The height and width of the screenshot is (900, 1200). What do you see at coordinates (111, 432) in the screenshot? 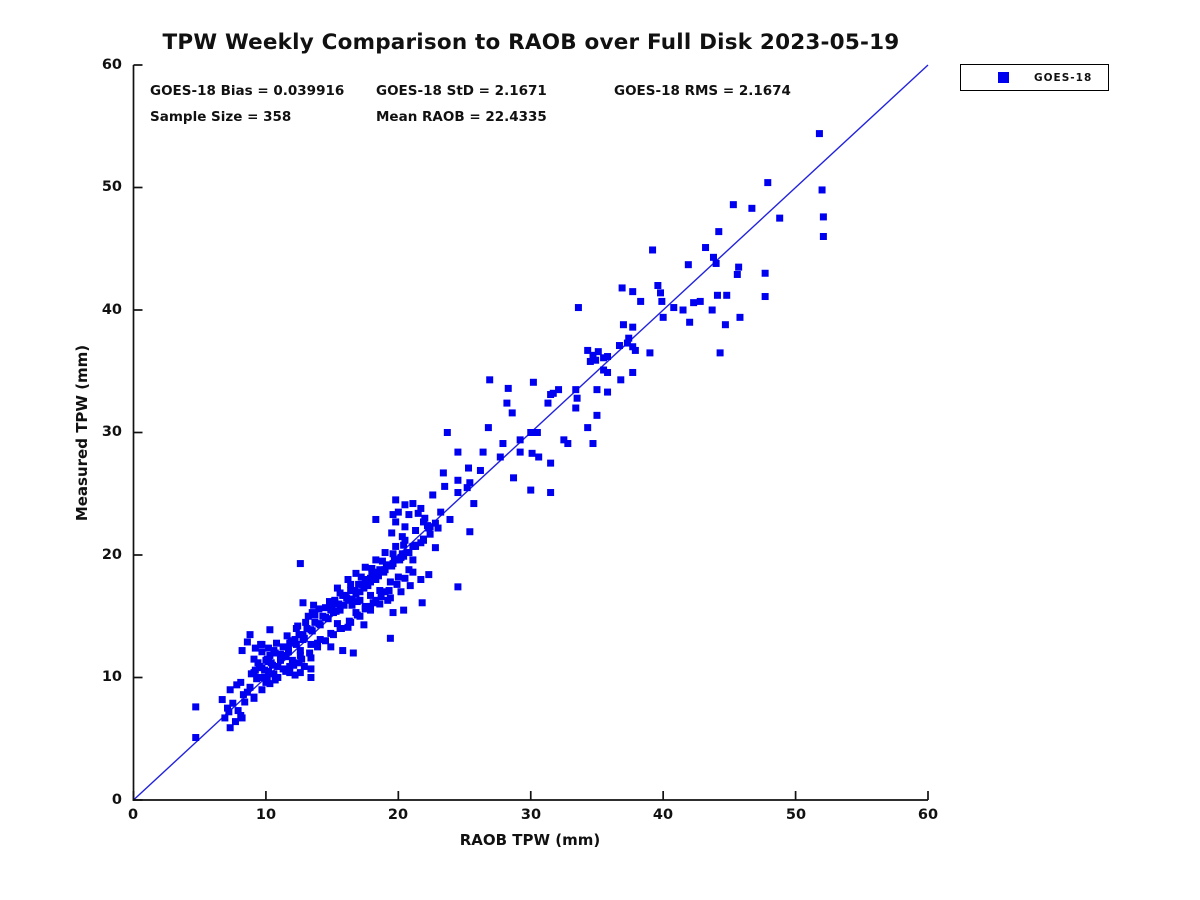
I see `y-tick-label: 30` at bounding box center [111, 432].